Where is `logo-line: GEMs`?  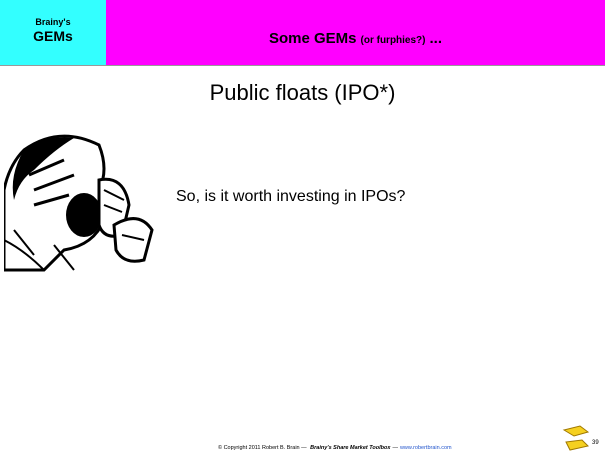 logo-line: GEMs is located at coordinates (53, 36).